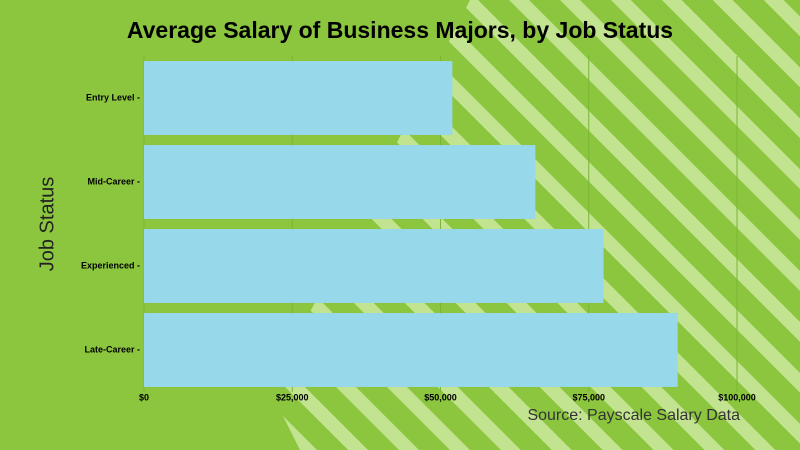 Image resolution: width=800 pixels, height=450 pixels. I want to click on y-tick-label: Experienced -, so click(110, 265).